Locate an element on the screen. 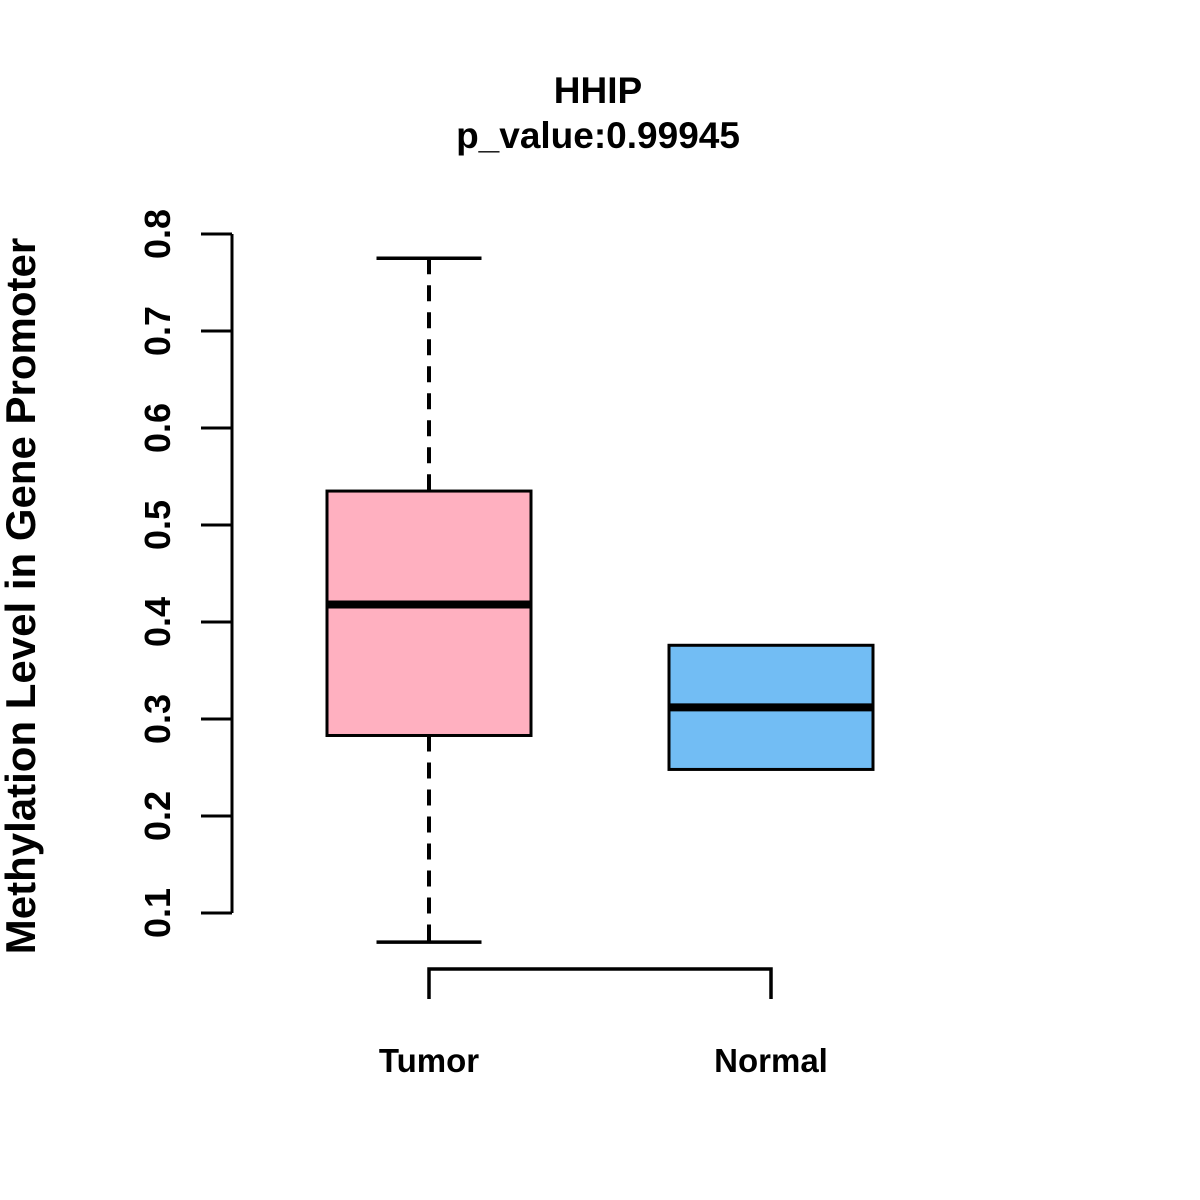  y-tick-label: 0.1 is located at coordinates (157, 913).